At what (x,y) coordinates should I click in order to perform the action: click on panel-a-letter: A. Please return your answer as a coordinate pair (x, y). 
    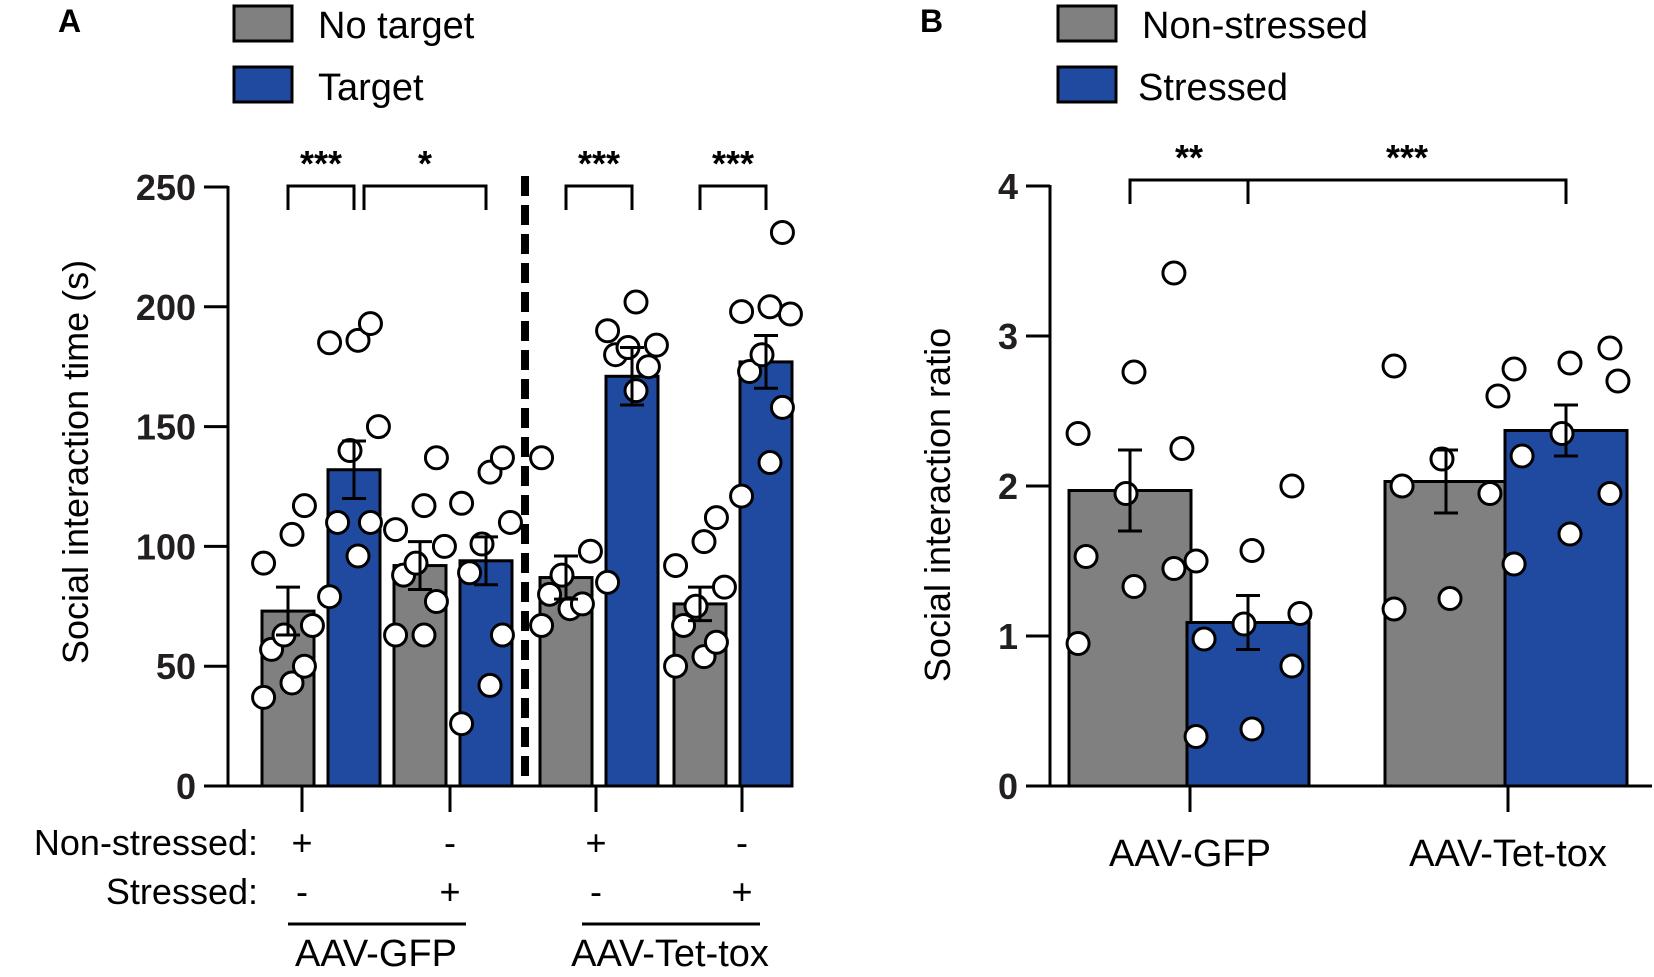
    Looking at the image, I should click on (69, 21).